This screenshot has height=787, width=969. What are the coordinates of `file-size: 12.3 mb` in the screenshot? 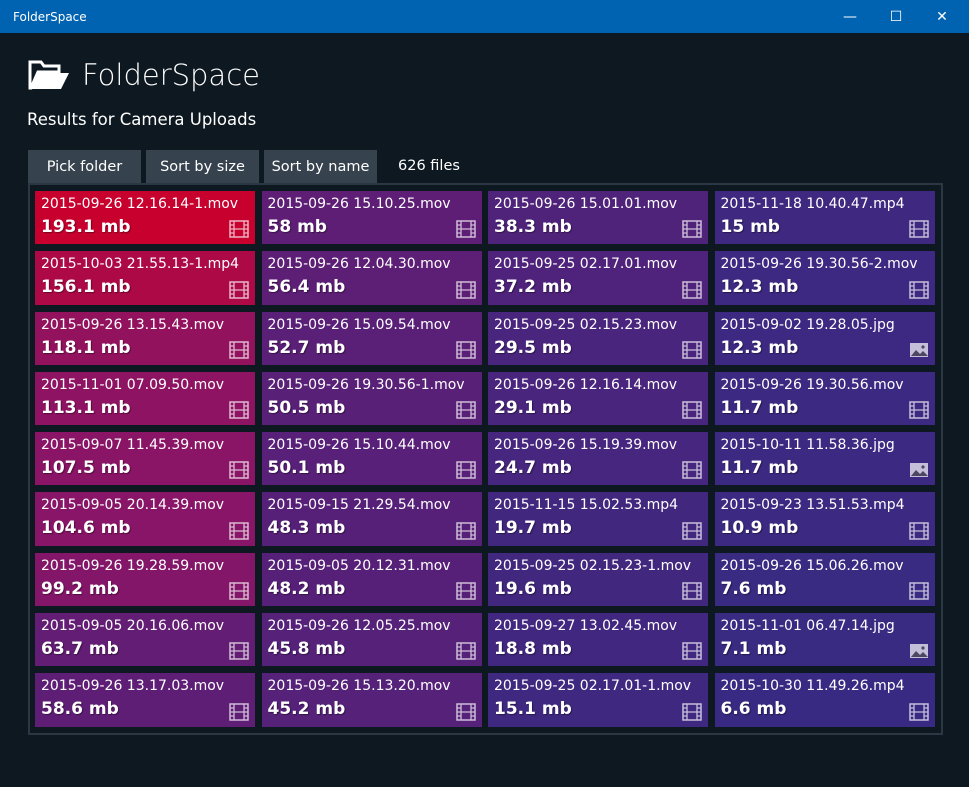 It's located at (759, 287).